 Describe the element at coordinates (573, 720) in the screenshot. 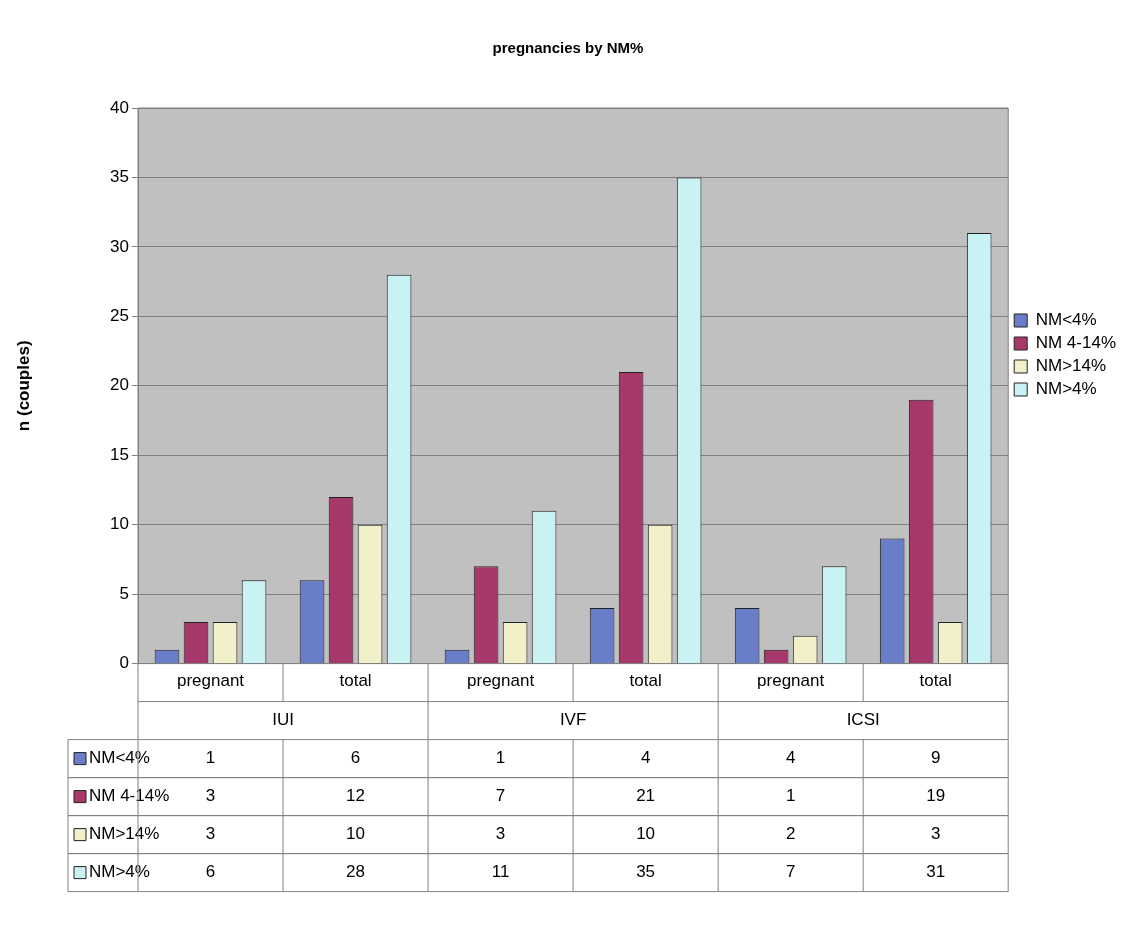

I see `text: IVF` at that location.